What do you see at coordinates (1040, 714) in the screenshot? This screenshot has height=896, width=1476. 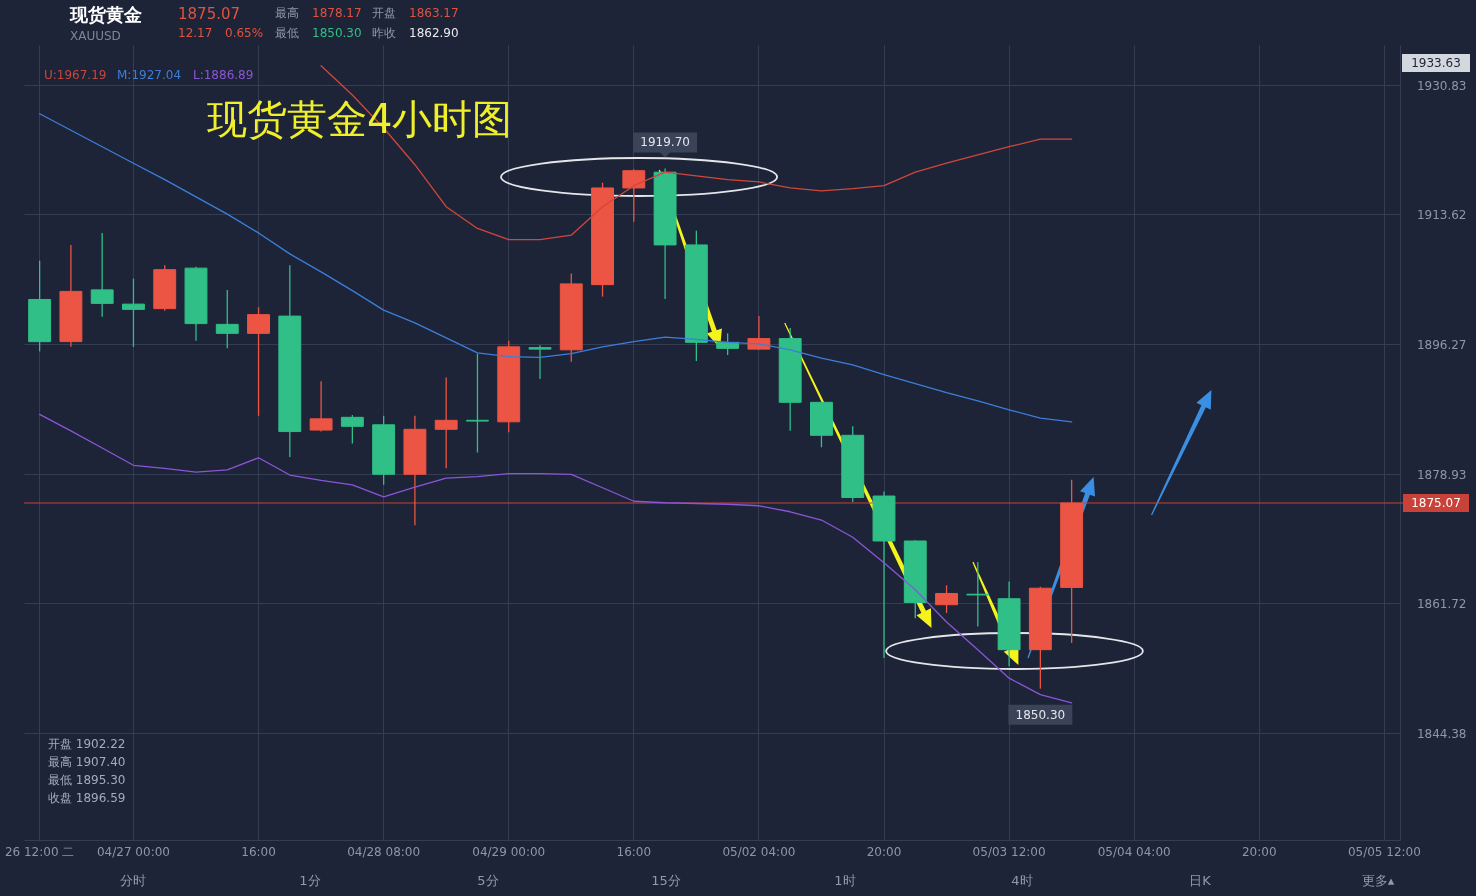 I see `annotation: 1850.30` at bounding box center [1040, 714].